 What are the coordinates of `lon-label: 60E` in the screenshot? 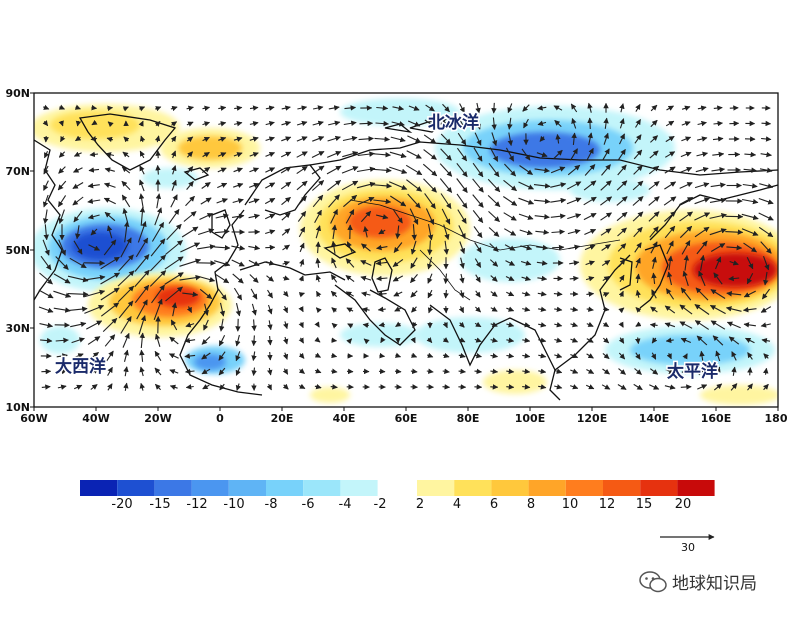 It's located at (406, 418).